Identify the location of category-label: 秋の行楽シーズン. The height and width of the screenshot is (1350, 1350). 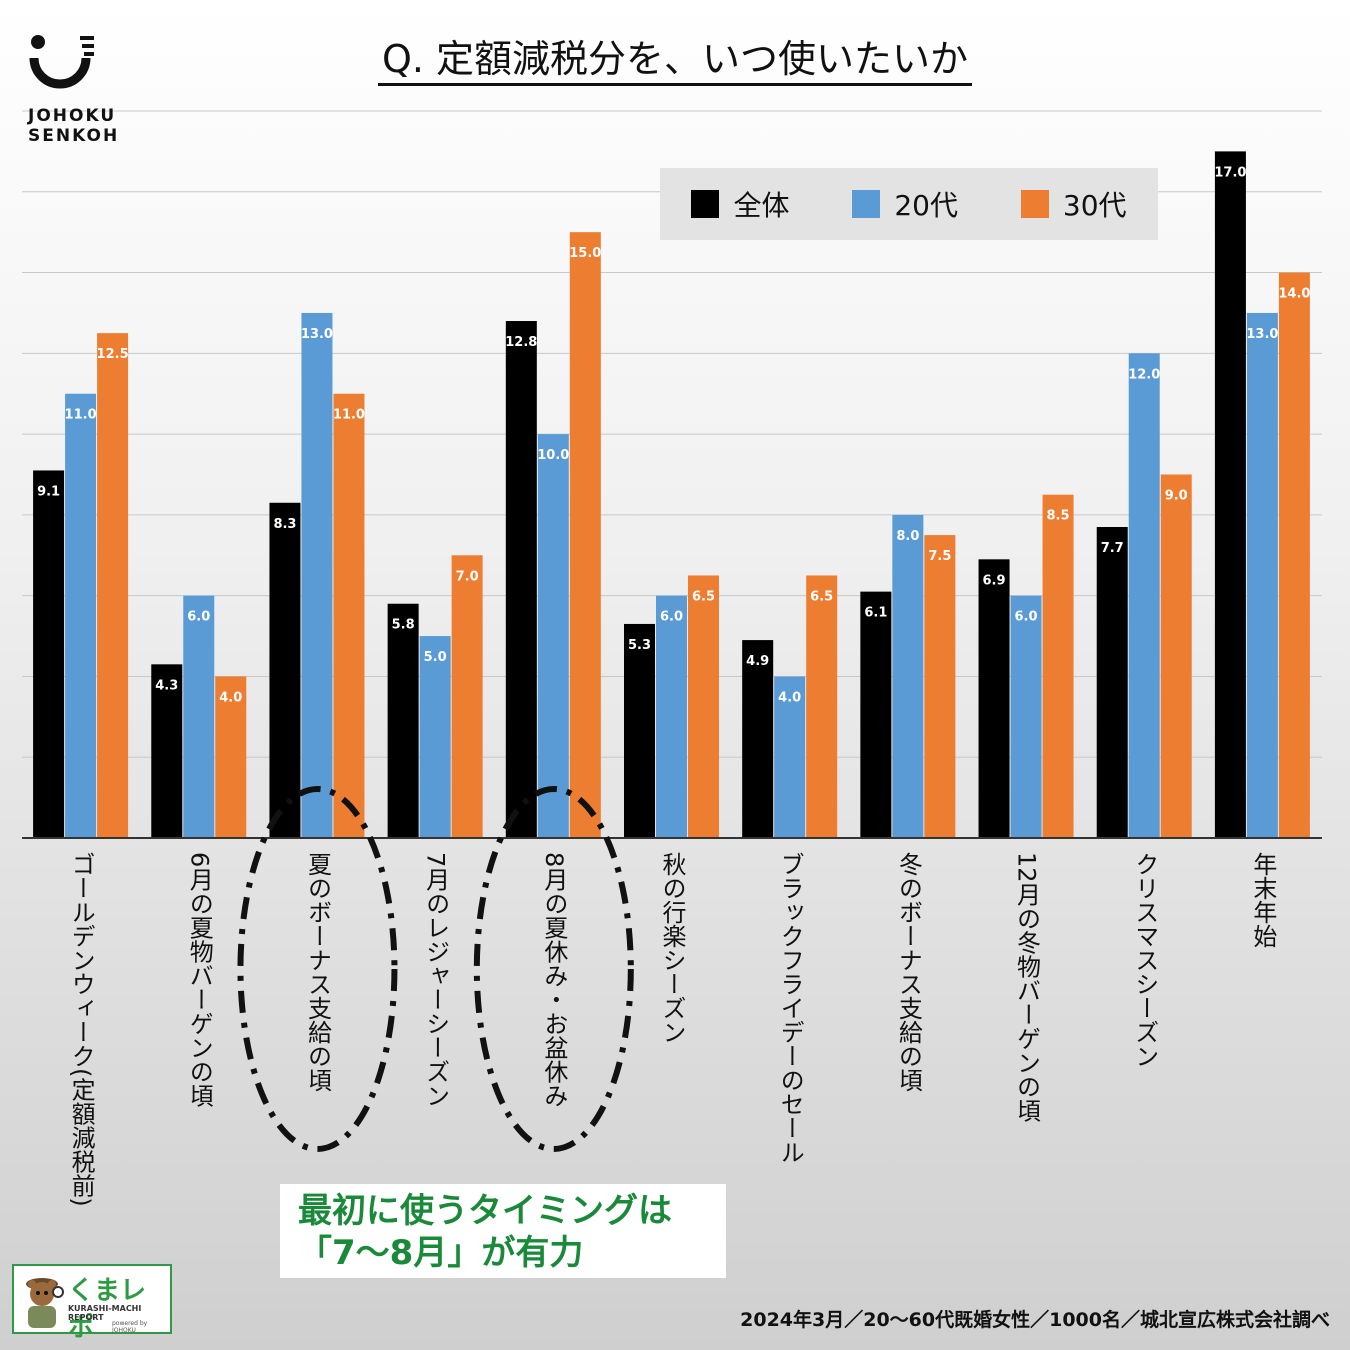
(672, 948).